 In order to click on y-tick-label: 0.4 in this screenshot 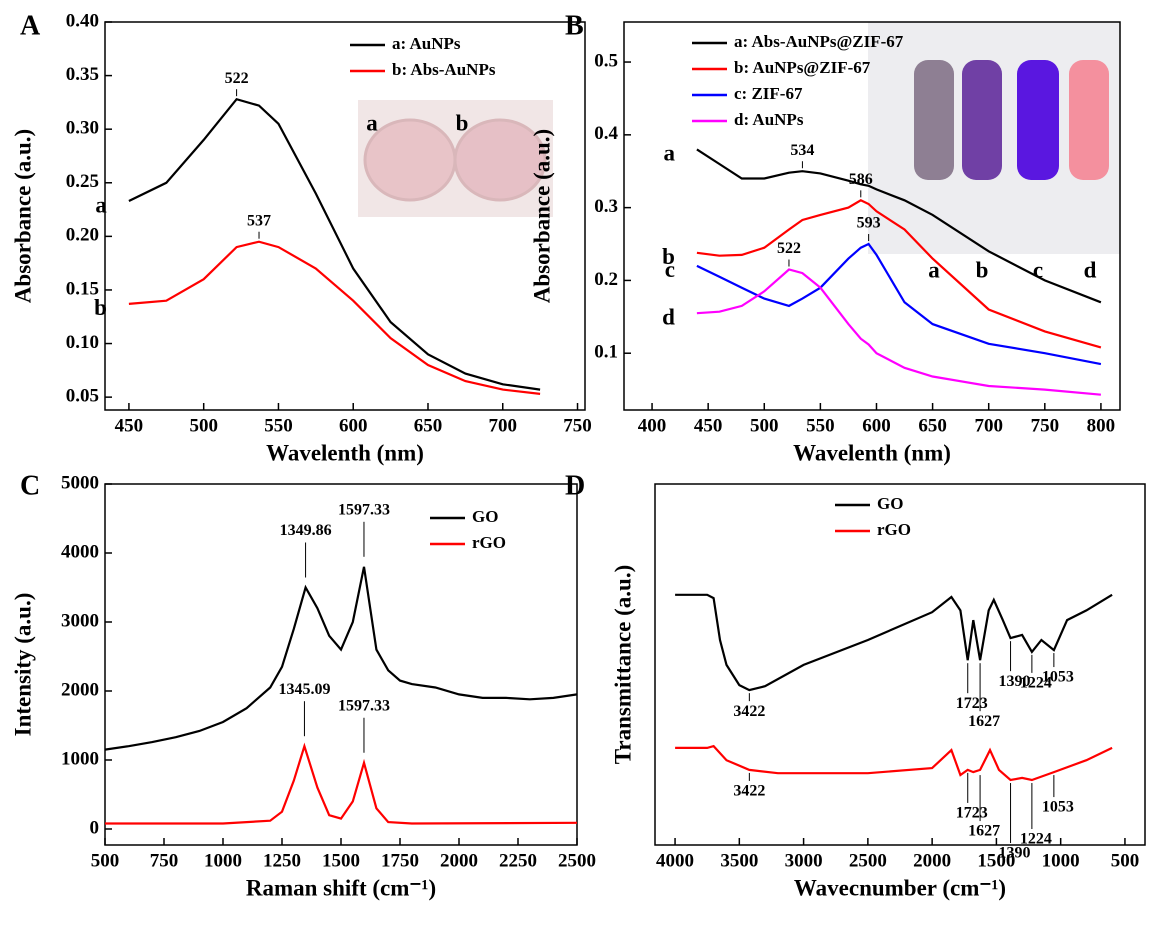, I will do `click(606, 133)`.